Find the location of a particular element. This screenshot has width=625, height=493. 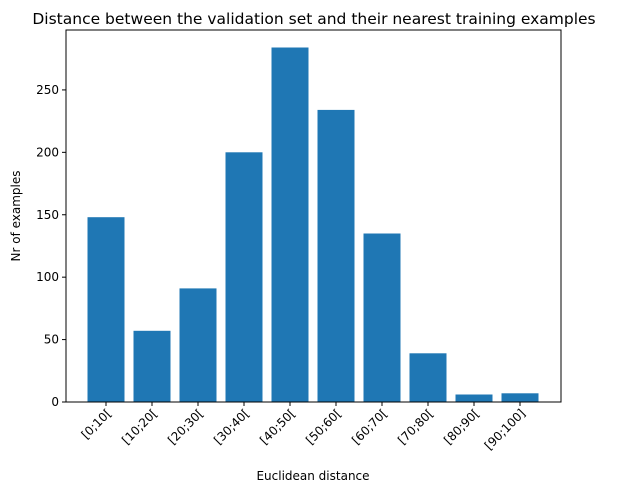

x-tick-label: [50;60[ is located at coordinates (323, 426).